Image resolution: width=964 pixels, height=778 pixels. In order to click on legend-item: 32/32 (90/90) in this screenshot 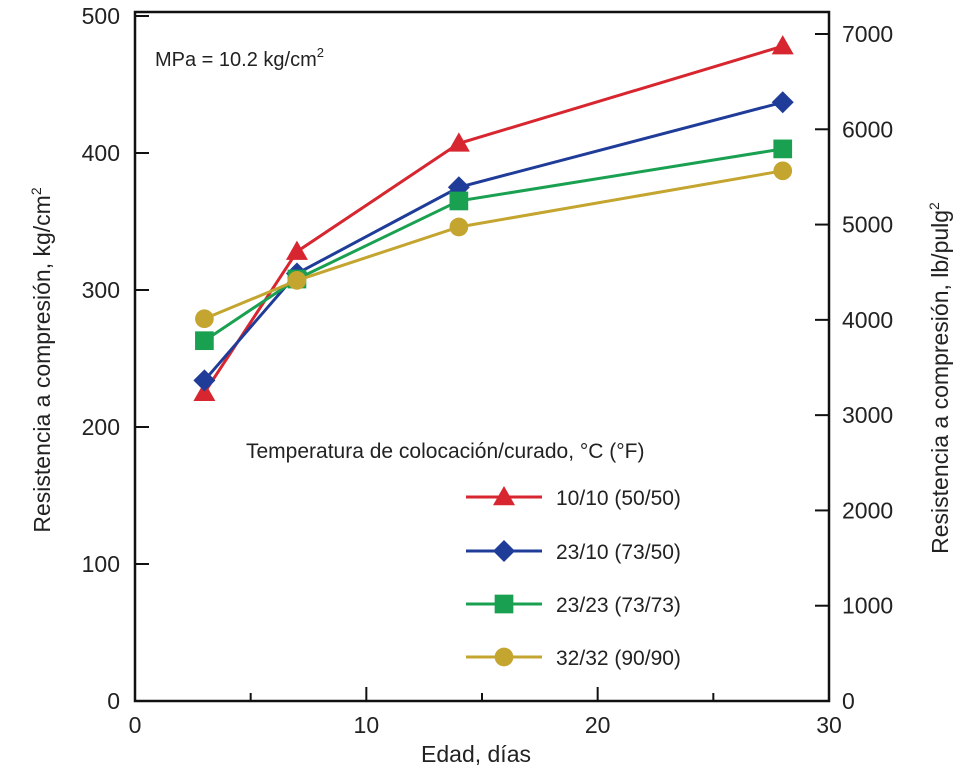, I will do `click(573, 658)`.